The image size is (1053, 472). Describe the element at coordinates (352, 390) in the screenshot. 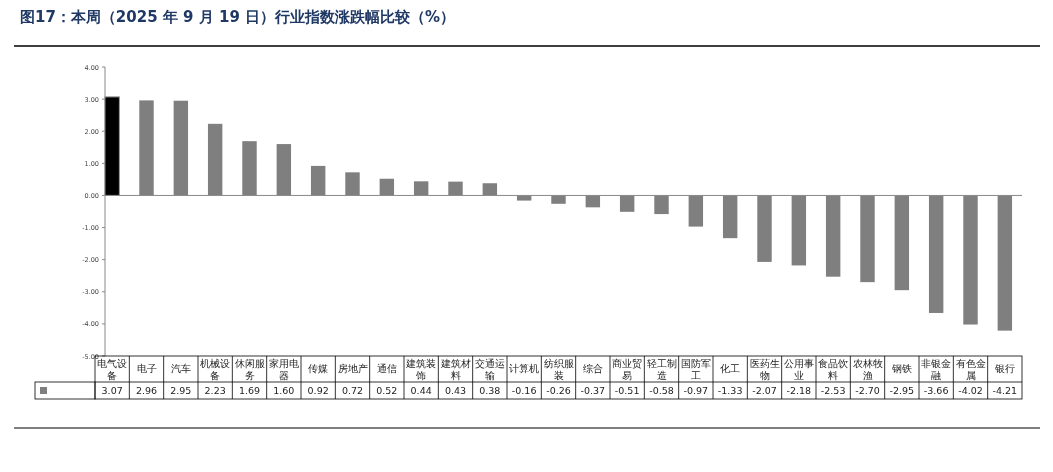

I see `data-label: 0.72` at that location.